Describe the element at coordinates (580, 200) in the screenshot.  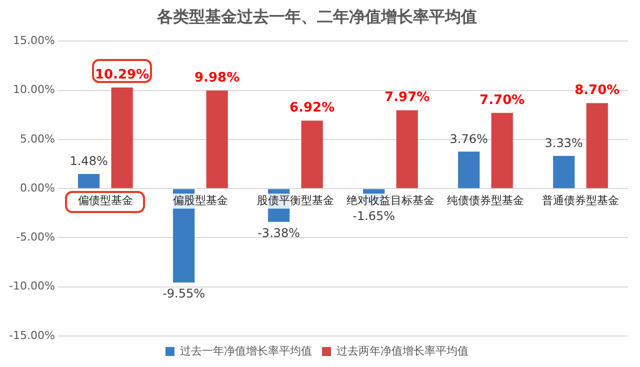
I see `x-tick-label: 普通债券型基金` at that location.